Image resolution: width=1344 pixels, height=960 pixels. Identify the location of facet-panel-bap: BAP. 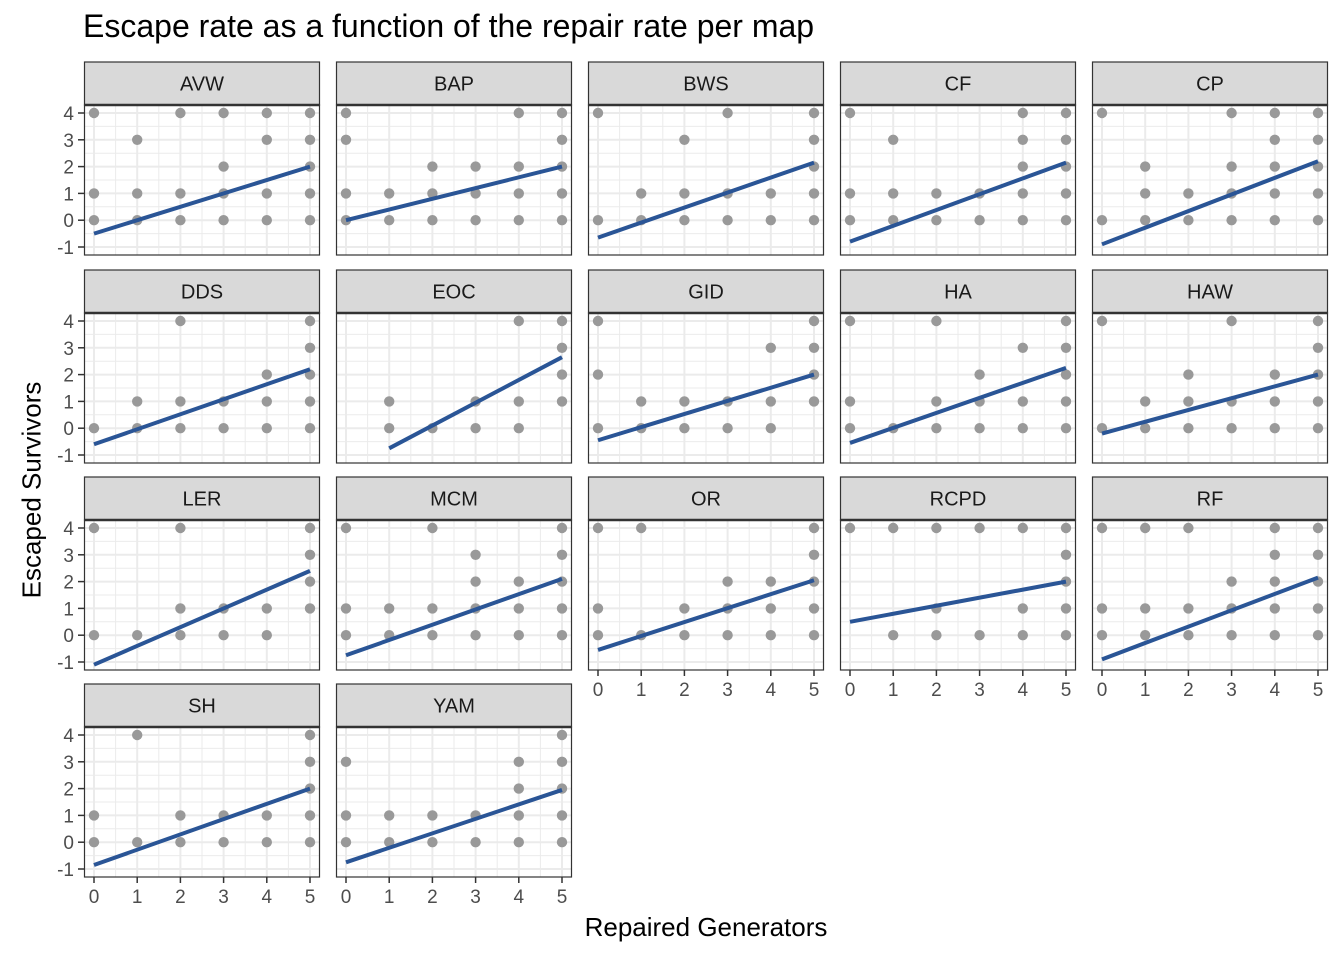
(454, 158).